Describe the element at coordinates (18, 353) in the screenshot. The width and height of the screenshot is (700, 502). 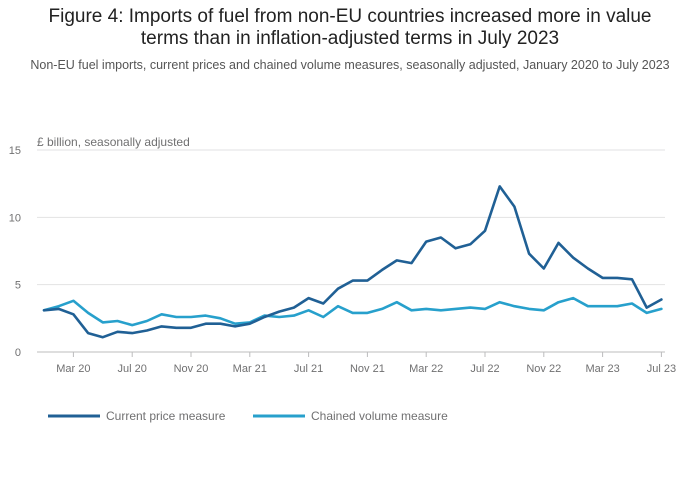
I see `y-tick-label: 0` at that location.